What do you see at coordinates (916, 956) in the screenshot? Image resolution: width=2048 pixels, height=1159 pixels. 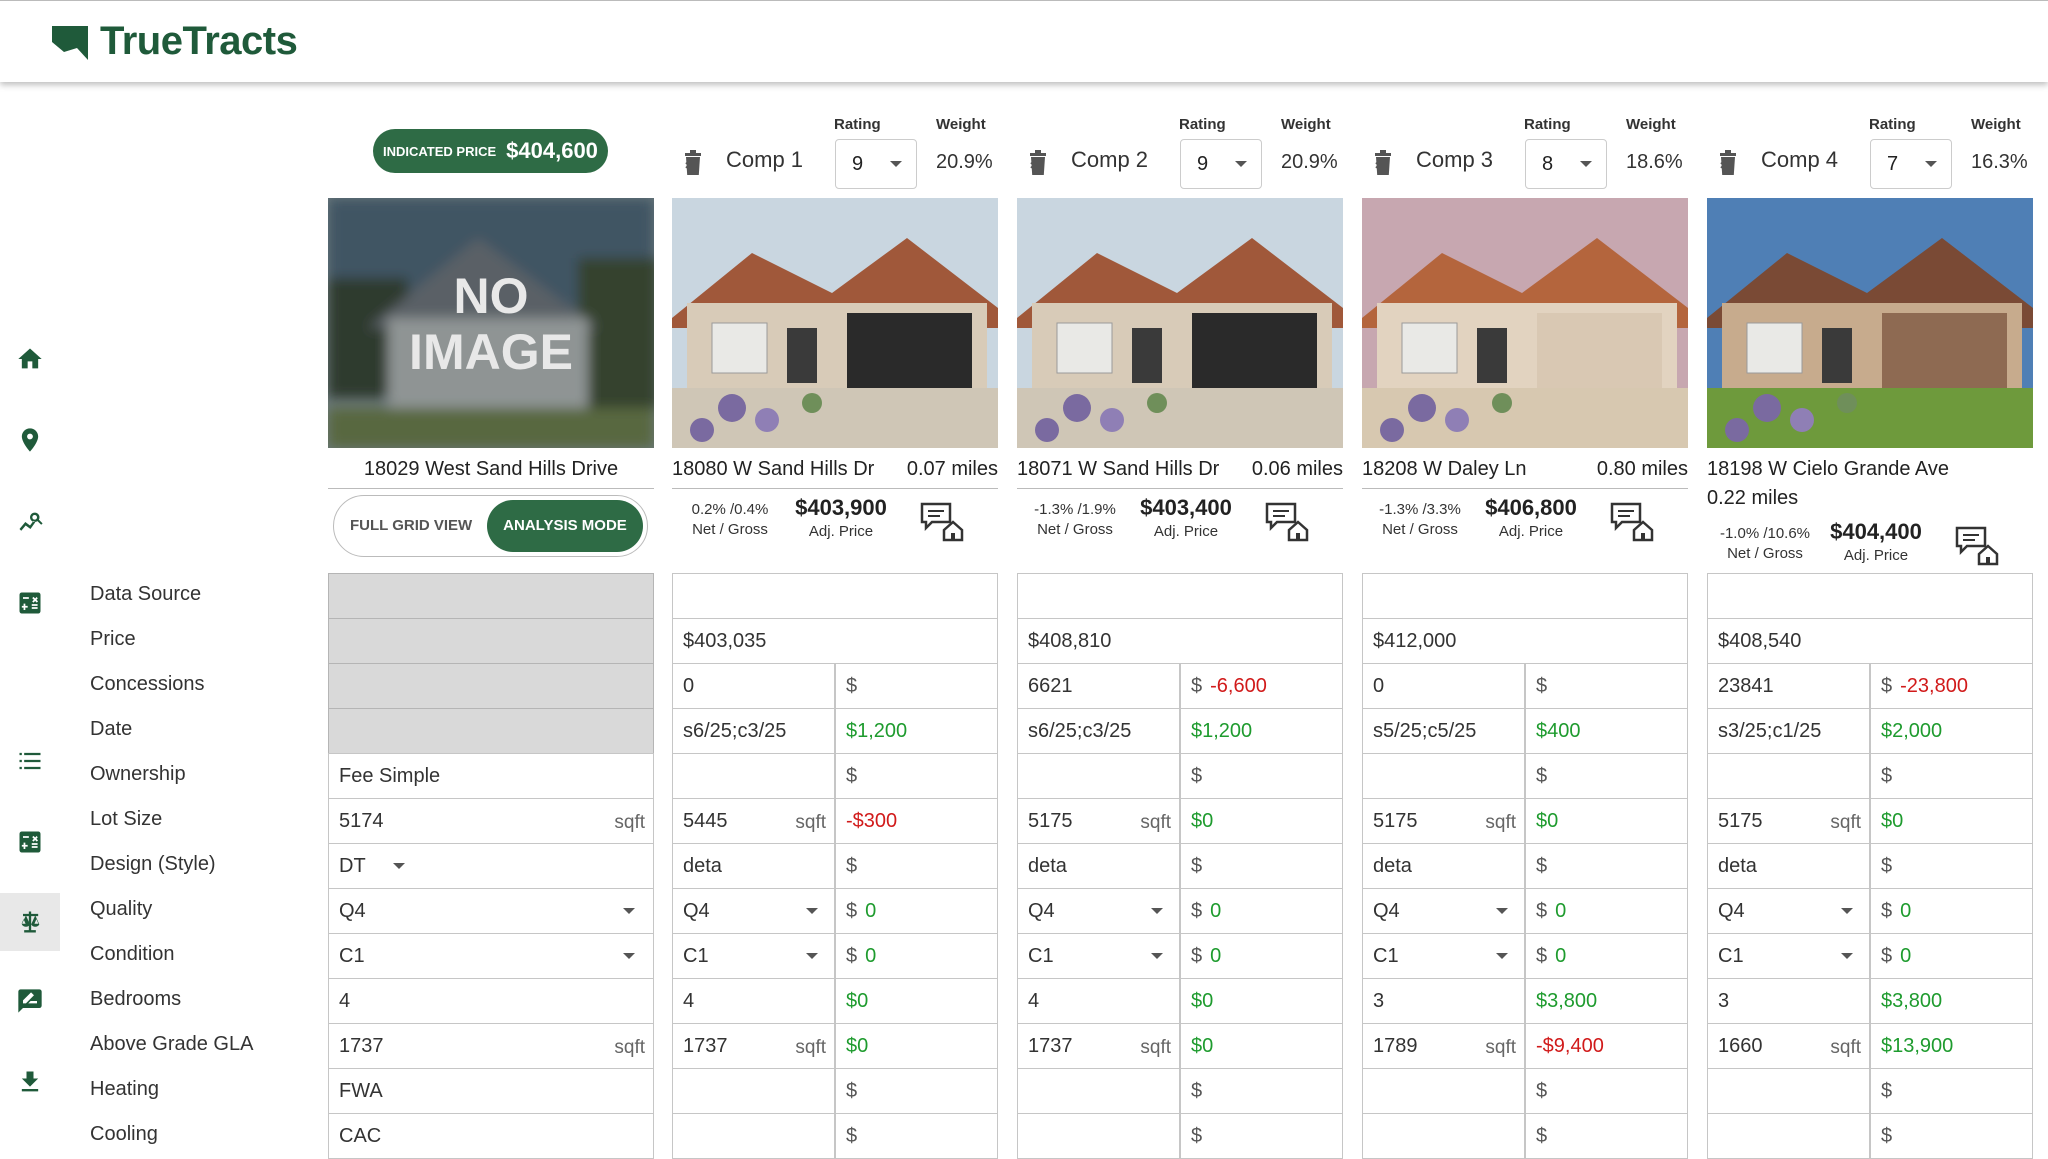 I see `comp-1-condition-adjustment: $0` at bounding box center [916, 956].